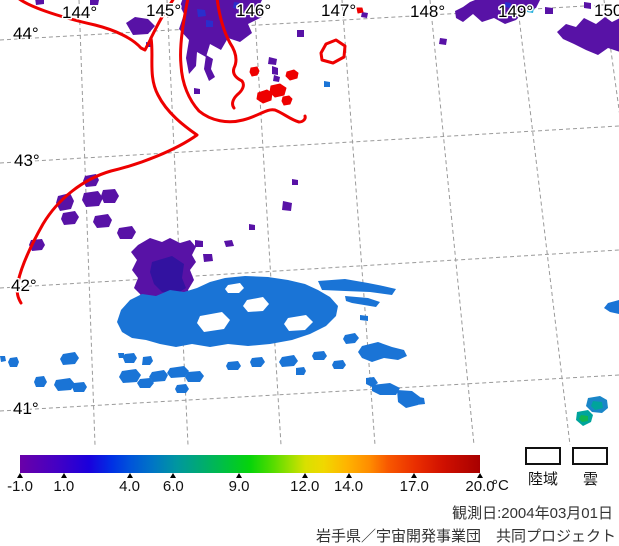 Image resolution: width=619 pixels, height=546 pixels. Describe the element at coordinates (250, 464) in the screenshot. I see `temperature-colorbar` at that location.